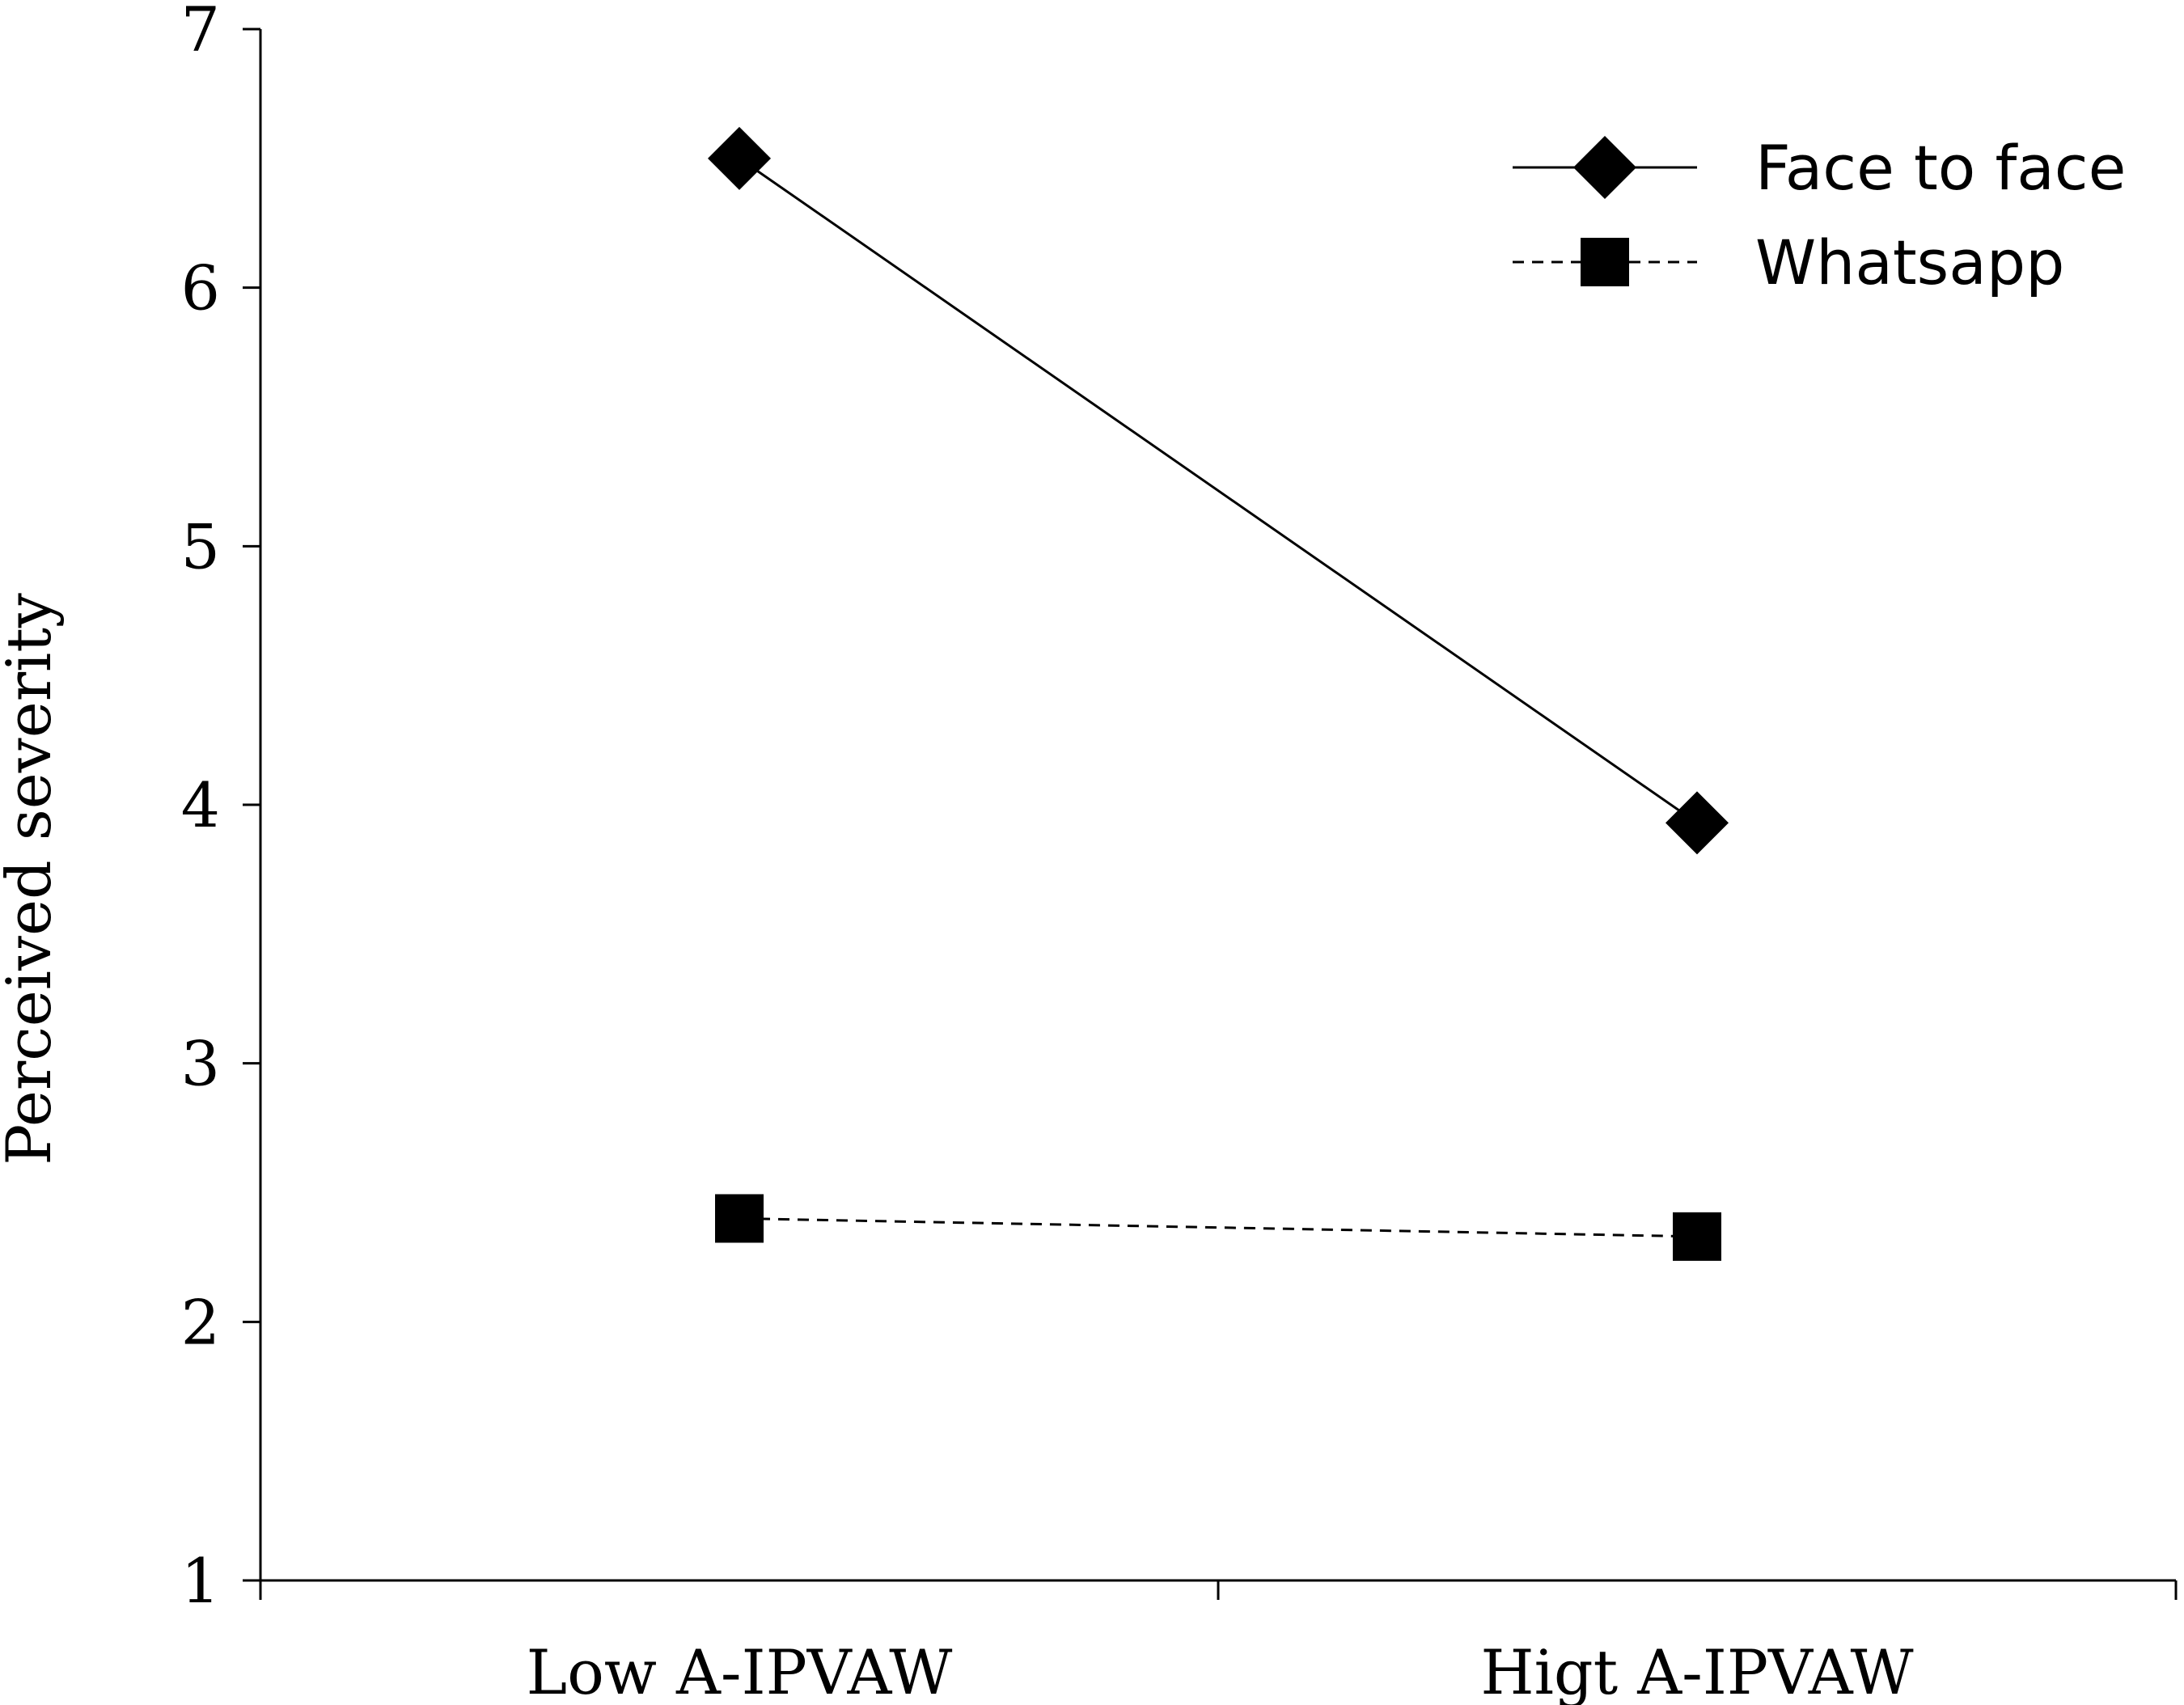 This screenshot has height=1705, width=2184. Describe the element at coordinates (1909, 262) in the screenshot. I see `legend-label: Whatsapp` at that location.